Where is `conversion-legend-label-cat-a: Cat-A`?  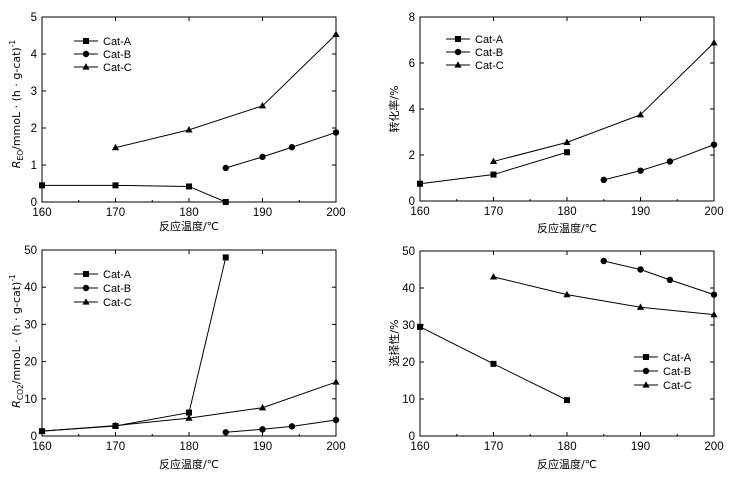 conversion-legend-label-cat-a: Cat-A is located at coordinates (489, 40).